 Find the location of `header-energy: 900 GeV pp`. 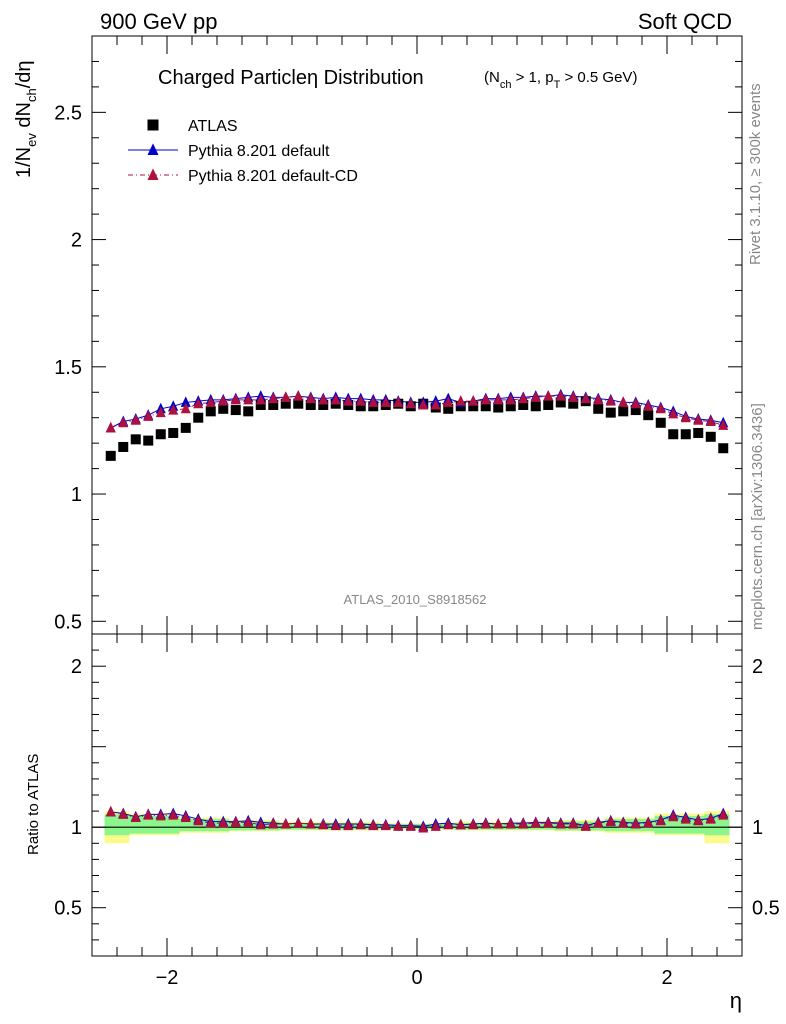

header-energy: 900 GeV pp is located at coordinates (158, 21).